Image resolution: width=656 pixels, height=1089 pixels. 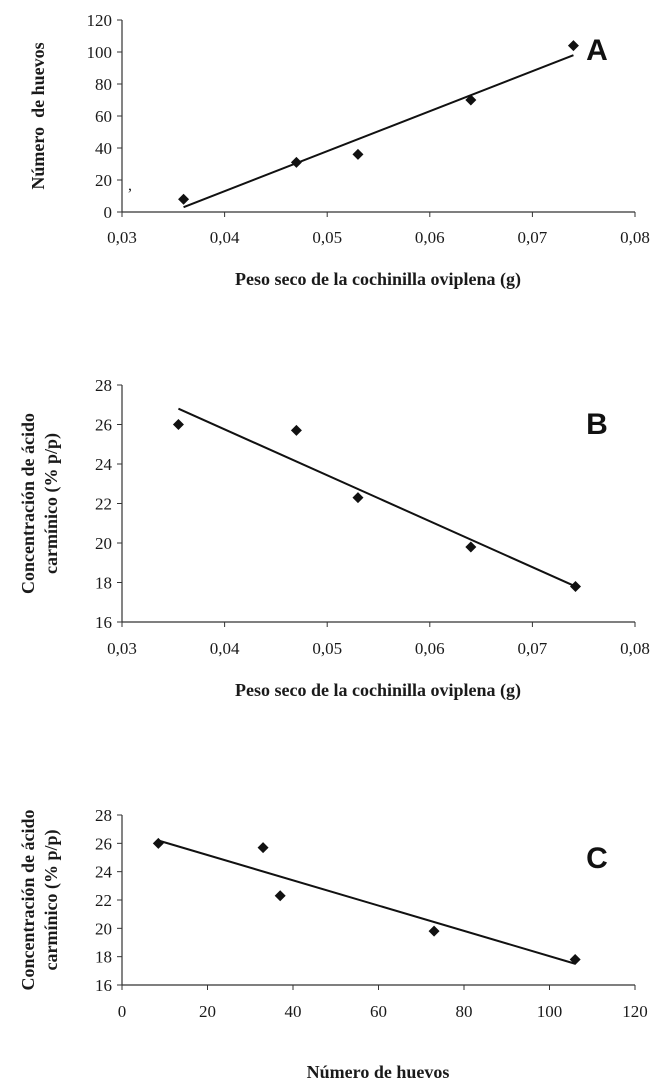 What do you see at coordinates (597, 424) in the screenshot?
I see `panel-label: B` at bounding box center [597, 424].